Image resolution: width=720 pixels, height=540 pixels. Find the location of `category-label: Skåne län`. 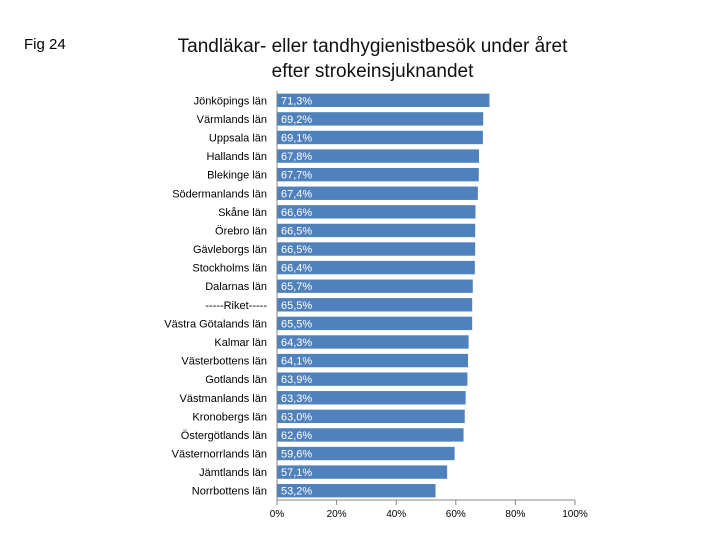

category-label: Skåne län is located at coordinates (242, 213).